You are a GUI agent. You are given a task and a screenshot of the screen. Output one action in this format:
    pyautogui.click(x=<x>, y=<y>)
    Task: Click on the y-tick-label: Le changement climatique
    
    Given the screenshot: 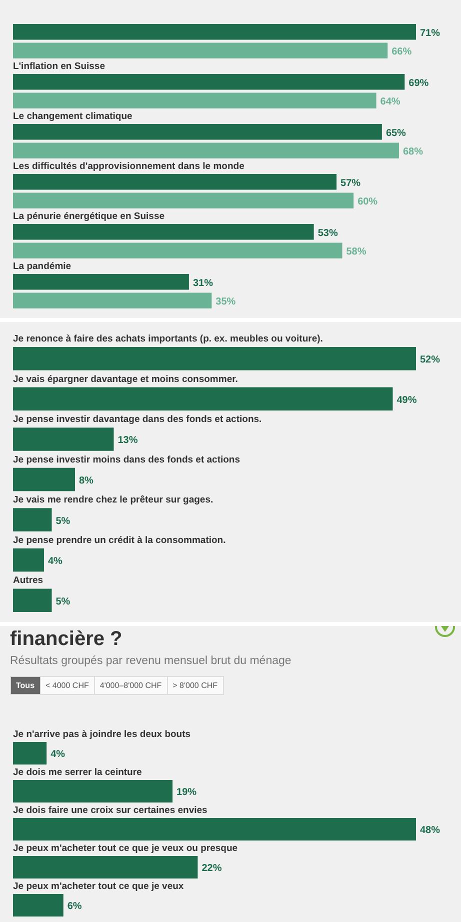 What is the action you would take?
    pyautogui.click(x=72, y=116)
    